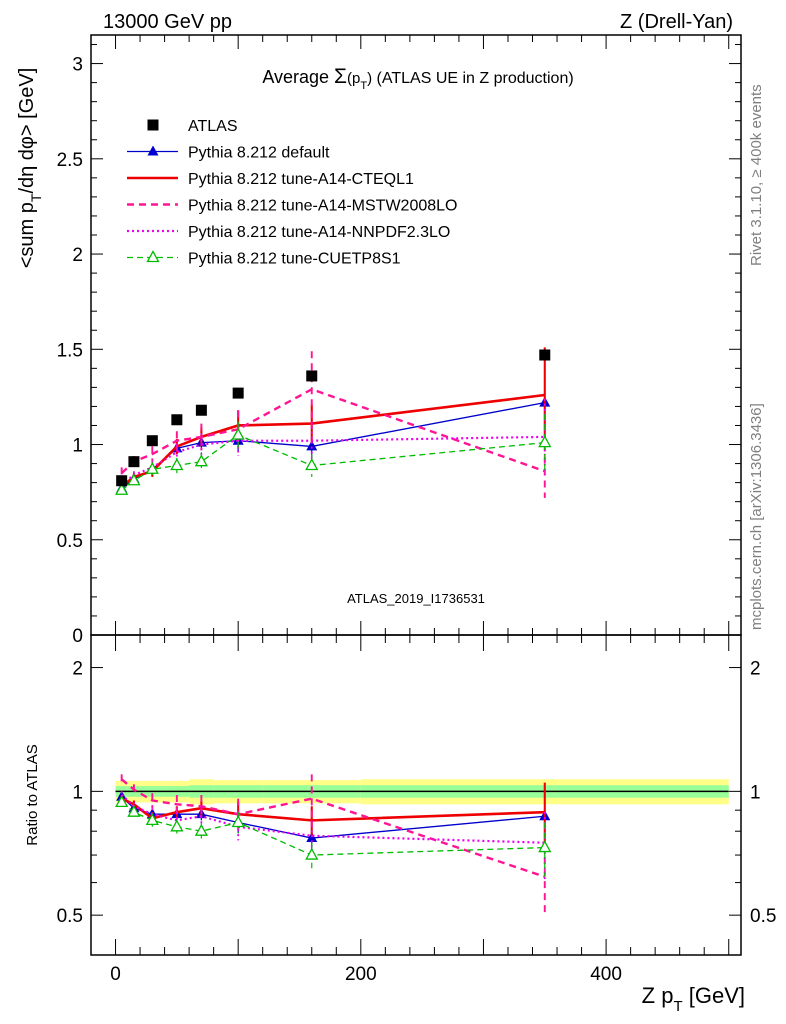  I want to click on legend-label-mstw: Pythia 8.212 tune-A14-MSTW2008LO, so click(322, 206).